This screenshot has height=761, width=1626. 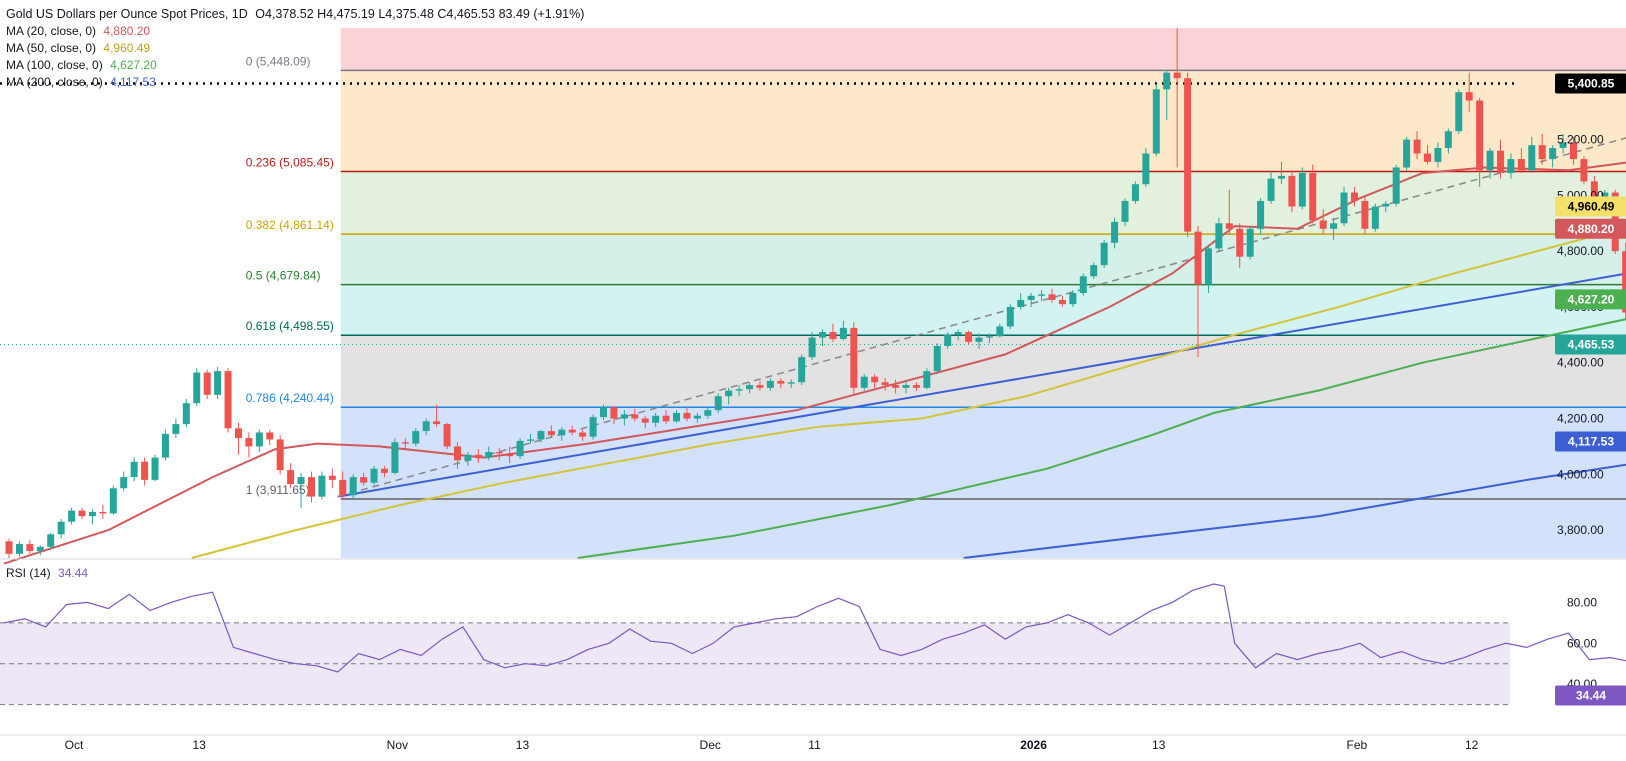 I want to click on price-tag: 5,400.85, so click(x=1590, y=83).